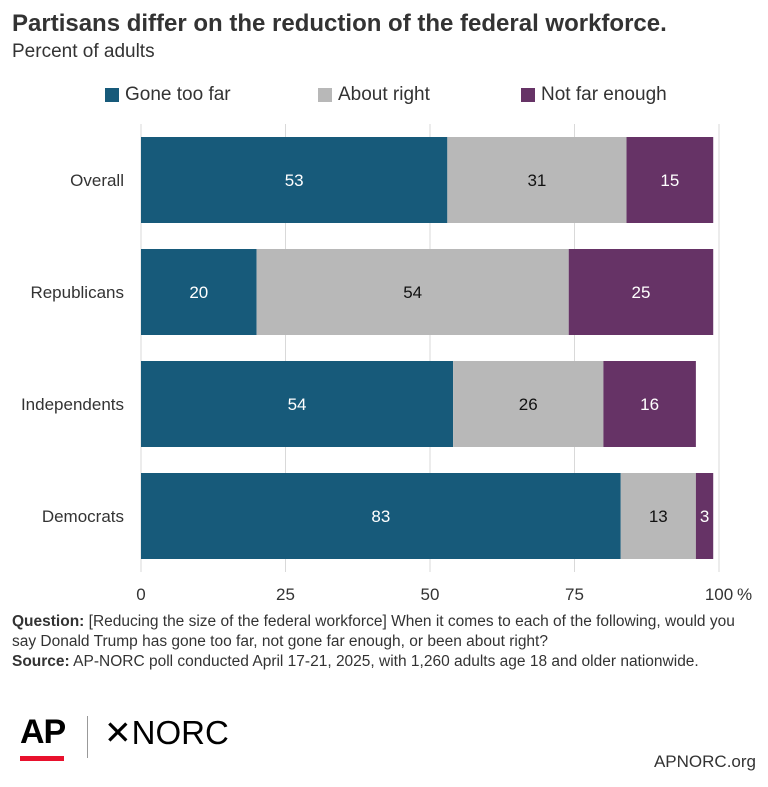 This screenshot has height=787, width=768. I want to click on legend-label: About right, so click(384, 94).